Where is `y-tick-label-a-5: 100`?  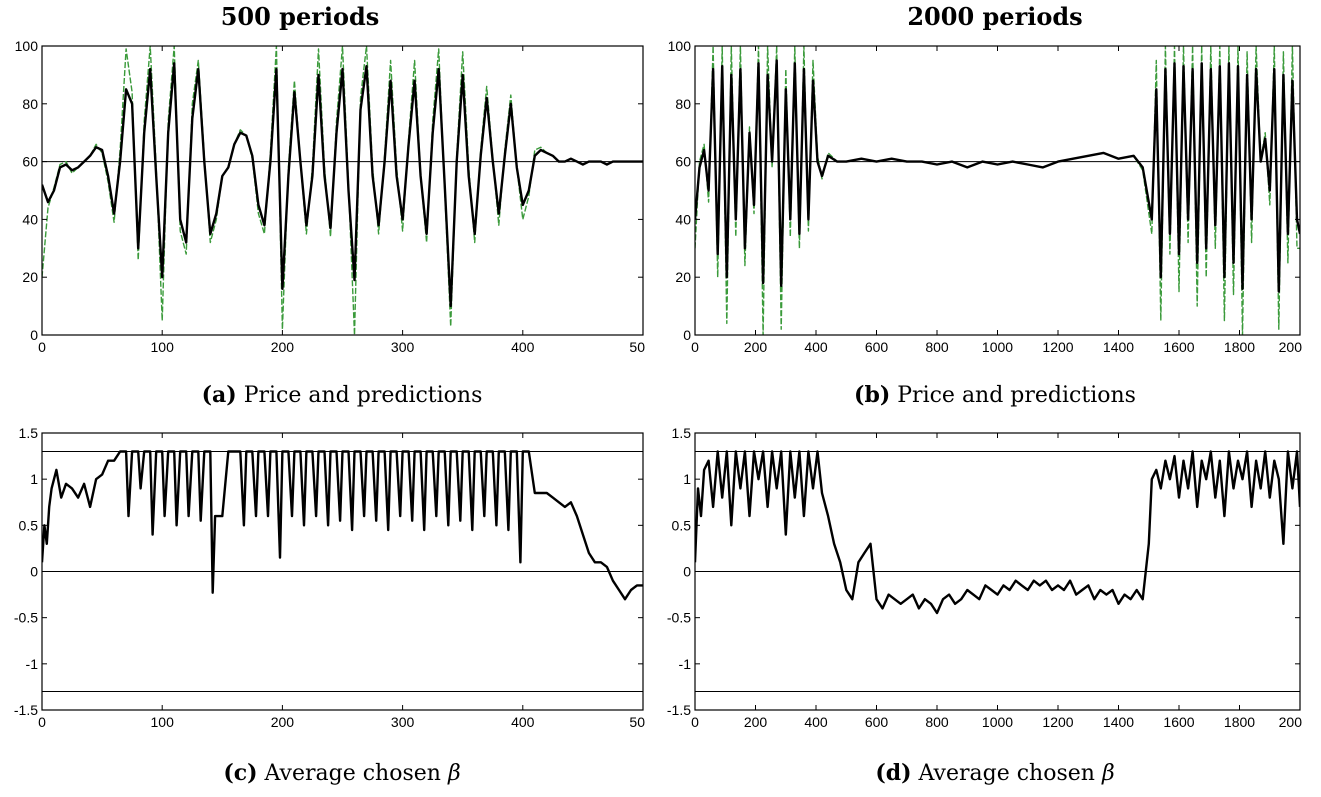 y-tick-label-a-5: 100 is located at coordinates (27, 46).